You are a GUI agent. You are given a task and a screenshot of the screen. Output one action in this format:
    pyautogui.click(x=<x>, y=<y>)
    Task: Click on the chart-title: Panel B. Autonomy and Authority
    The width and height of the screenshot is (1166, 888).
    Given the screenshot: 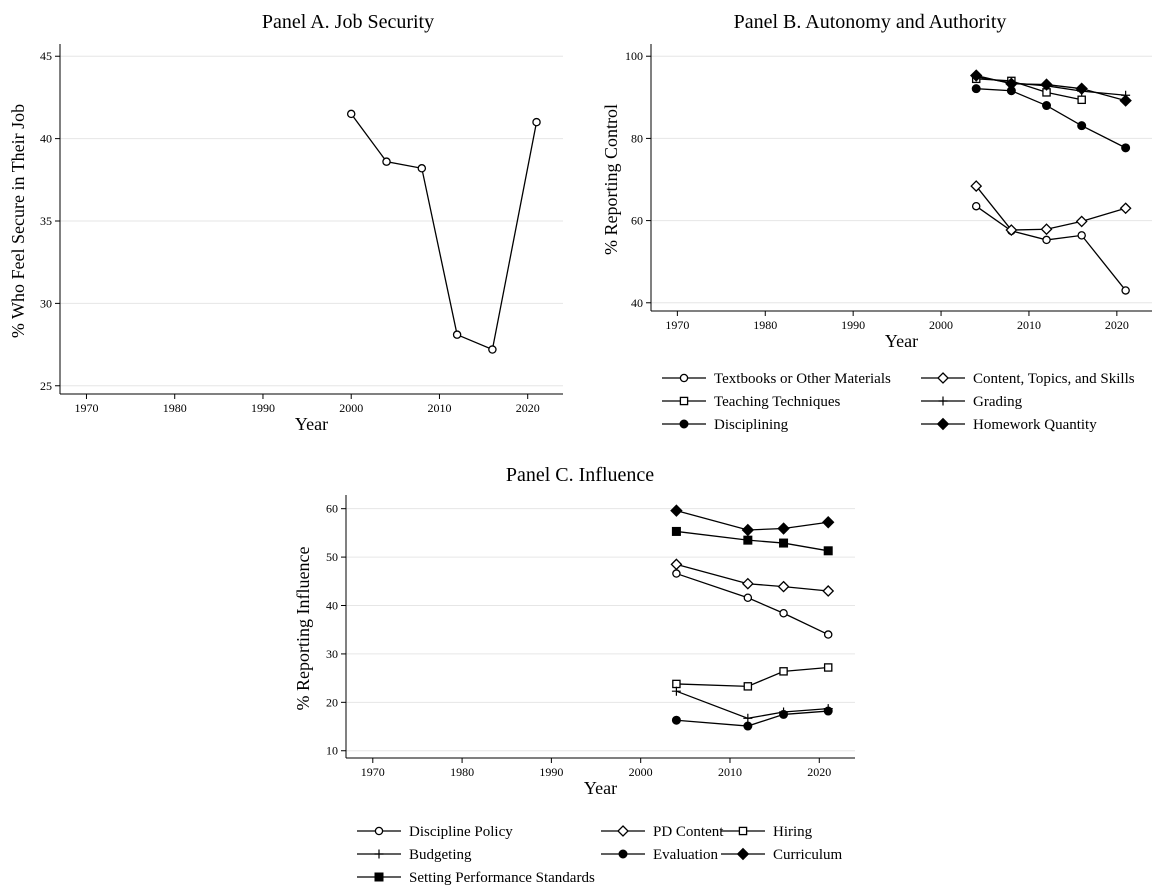 What is the action you would take?
    pyautogui.click(x=870, y=22)
    